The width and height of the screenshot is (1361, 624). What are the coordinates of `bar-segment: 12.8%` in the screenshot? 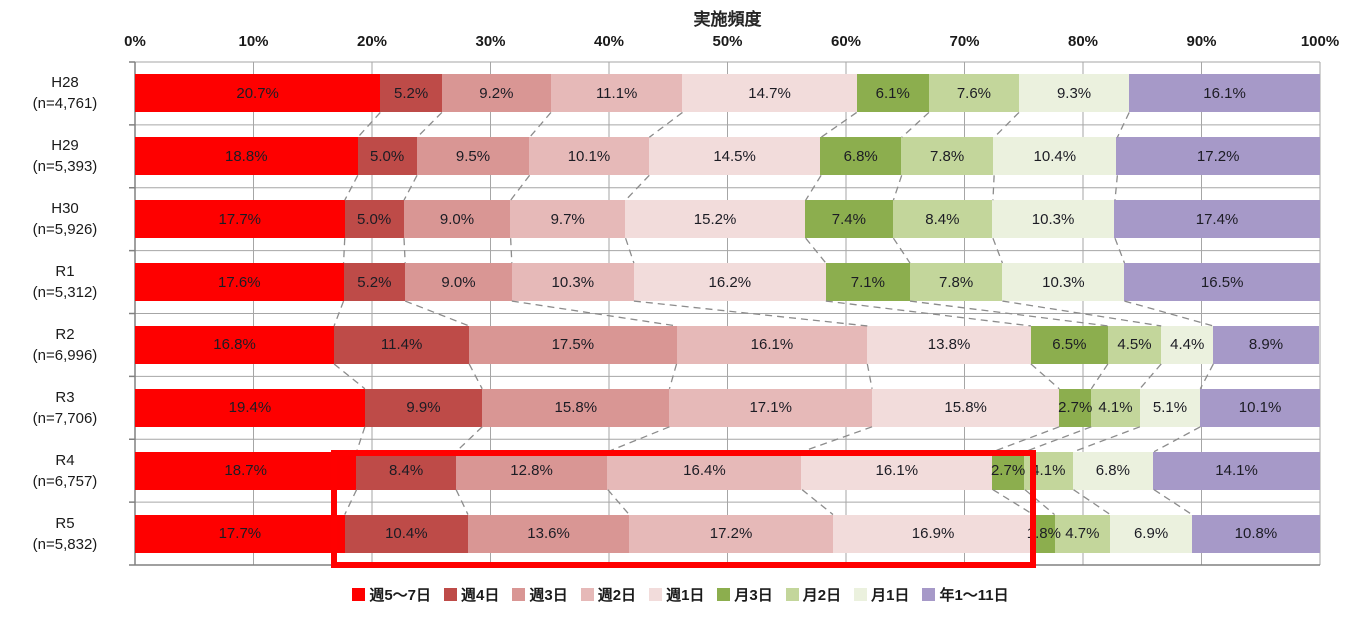 It's located at (531, 470).